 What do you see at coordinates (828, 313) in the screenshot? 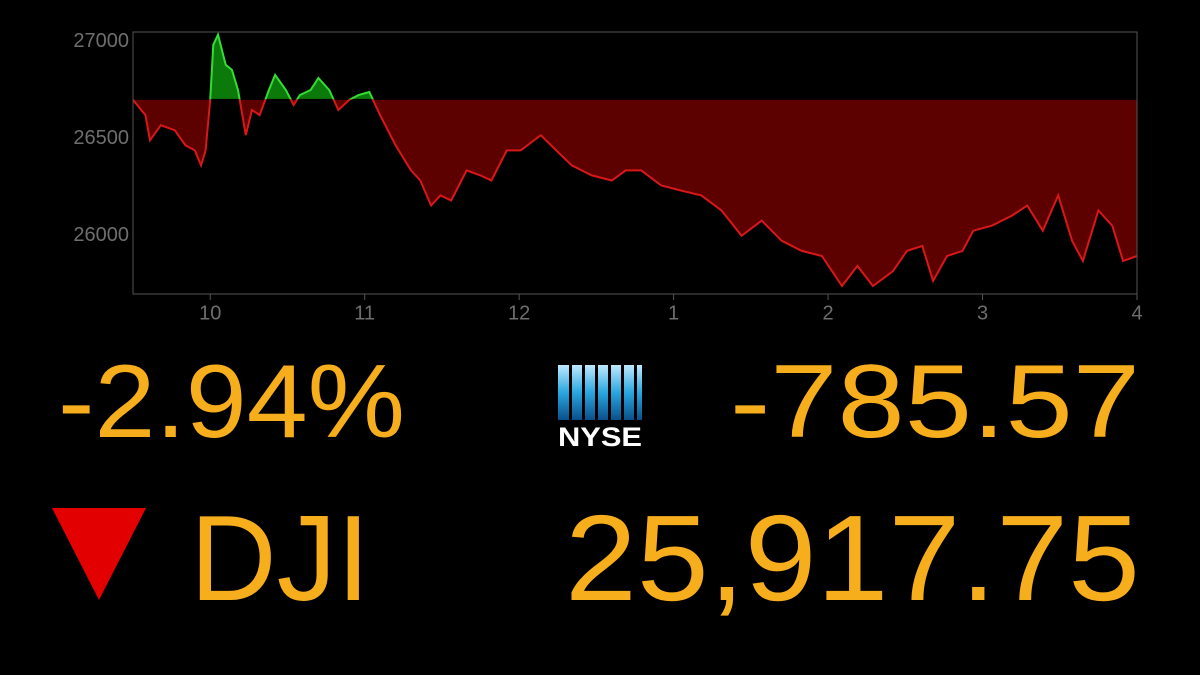
I see `x-tick-label: 2` at bounding box center [828, 313].